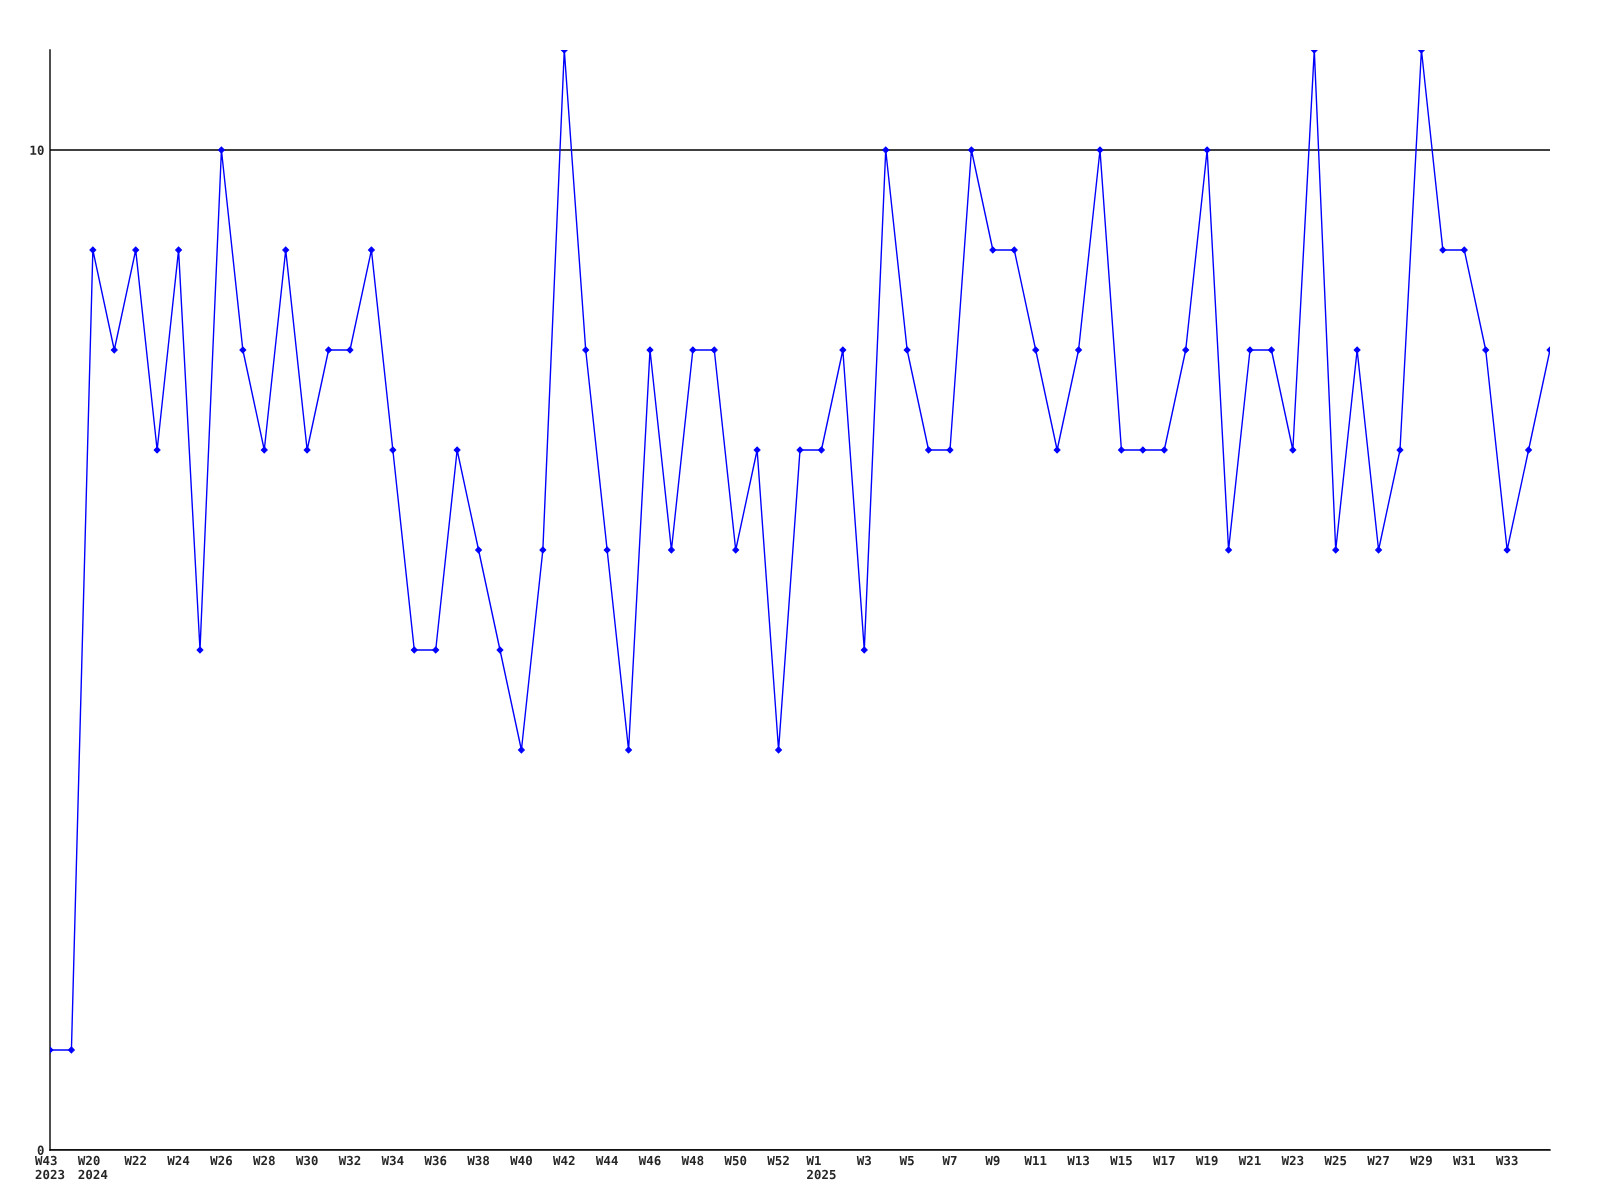  Describe the element at coordinates (1292, 1160) in the screenshot. I see `x-tick-label: W23` at that location.